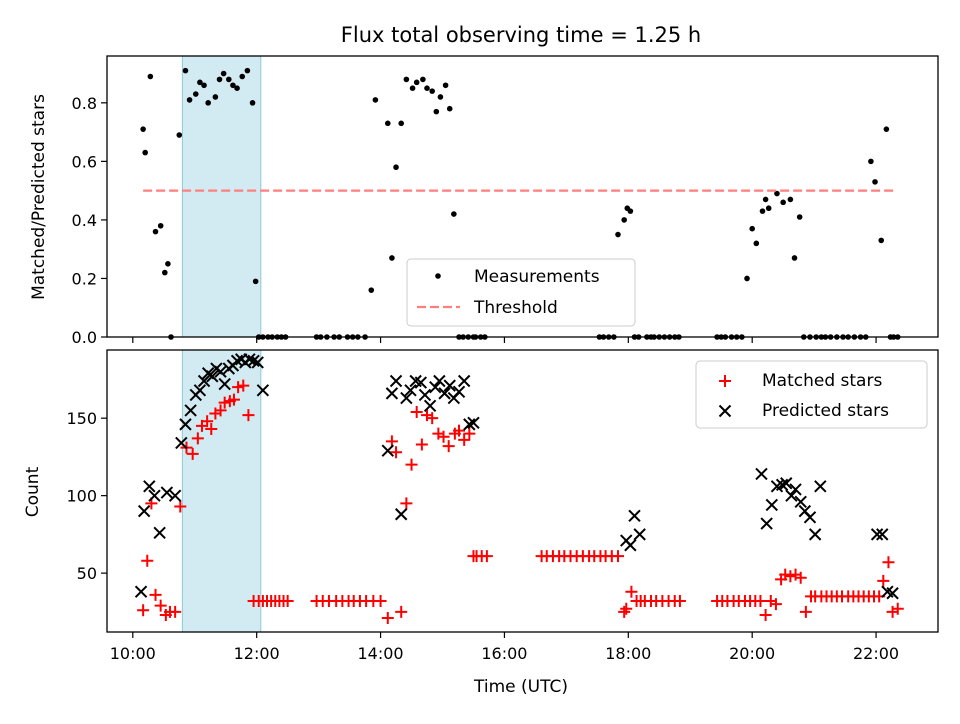 The height and width of the screenshot is (724, 960). What do you see at coordinates (752, 653) in the screenshot?
I see `x-tick-label: 20:00` at bounding box center [752, 653].